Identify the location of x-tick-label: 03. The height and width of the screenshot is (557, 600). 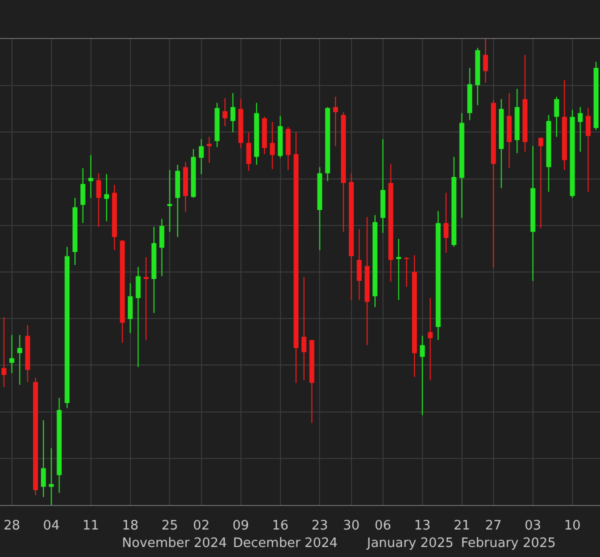
(533, 526).